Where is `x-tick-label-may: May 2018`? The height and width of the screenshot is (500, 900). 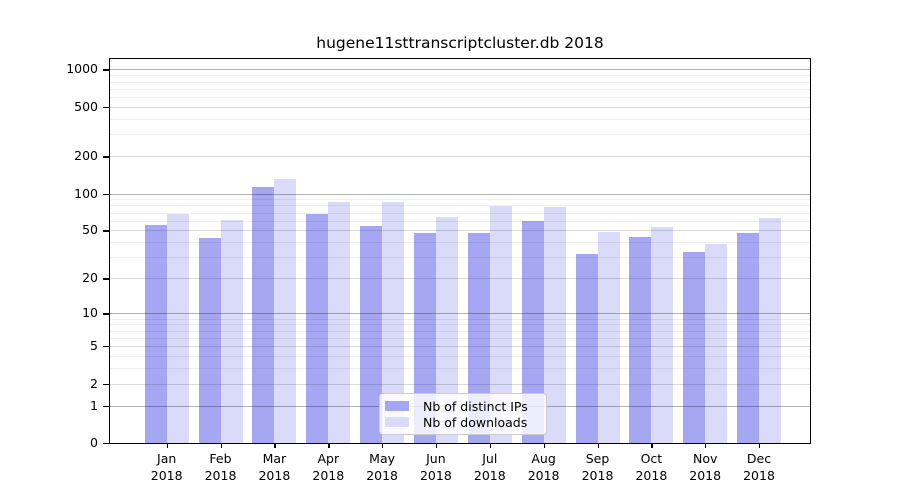
x-tick-label-may: May 2018 is located at coordinates (382, 467).